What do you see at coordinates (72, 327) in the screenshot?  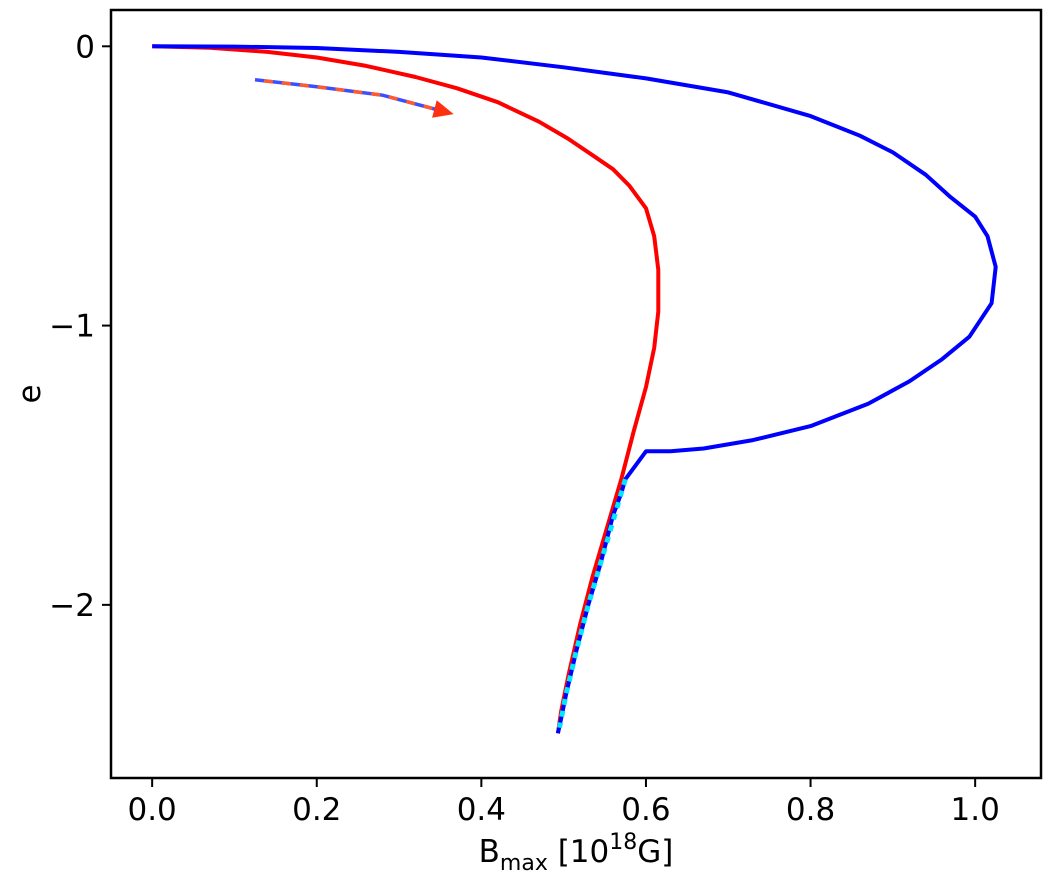 I see `y-tick-label: −1` at bounding box center [72, 327].